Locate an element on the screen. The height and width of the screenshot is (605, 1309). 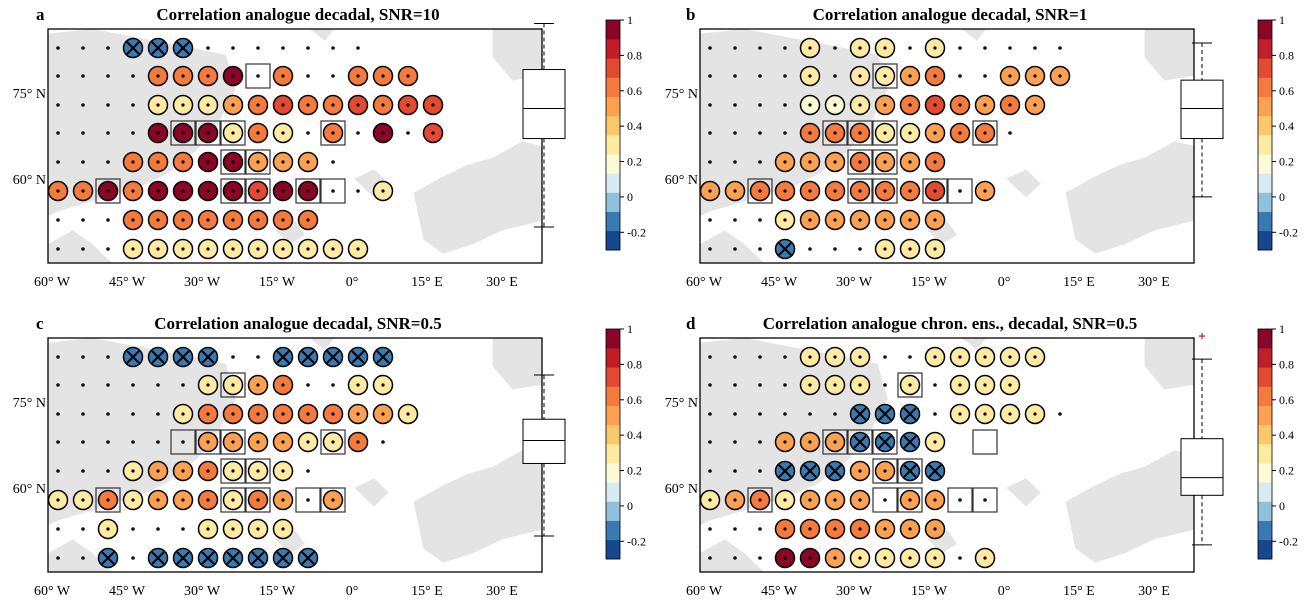
x-tick-label: 30° E is located at coordinates (502, 591).